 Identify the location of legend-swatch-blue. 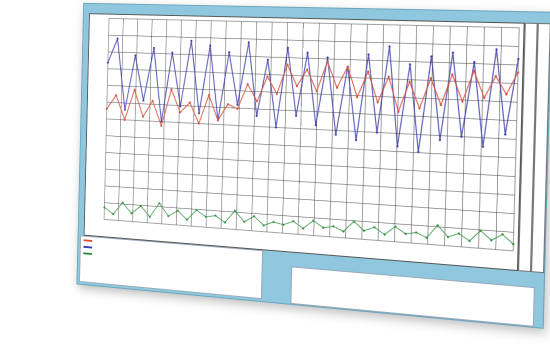
(87, 246).